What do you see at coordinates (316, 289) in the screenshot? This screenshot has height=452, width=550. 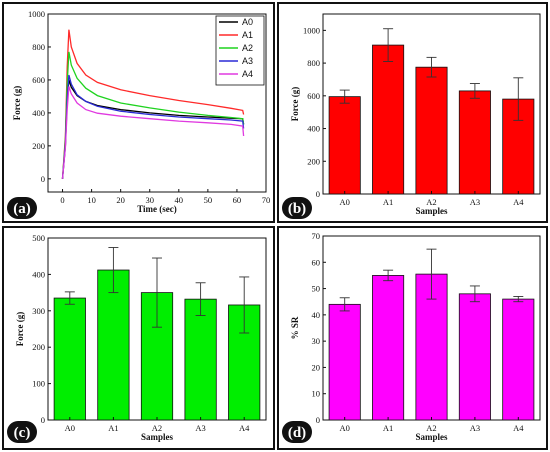 I see `y-tick-label: 50` at bounding box center [316, 289].